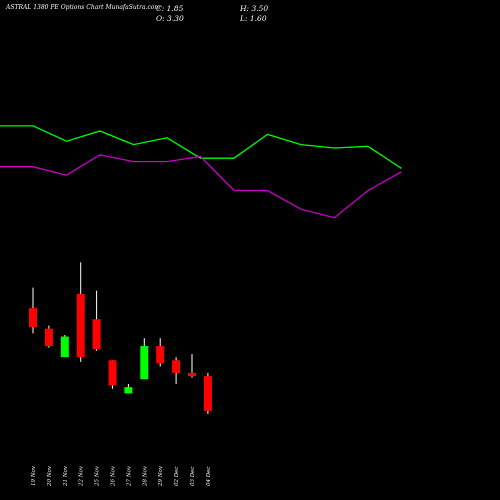 This screenshot has width=500, height=500. What do you see at coordinates (82, 476) in the screenshot?
I see `x-tick-label: 22 Nov` at bounding box center [82, 476].